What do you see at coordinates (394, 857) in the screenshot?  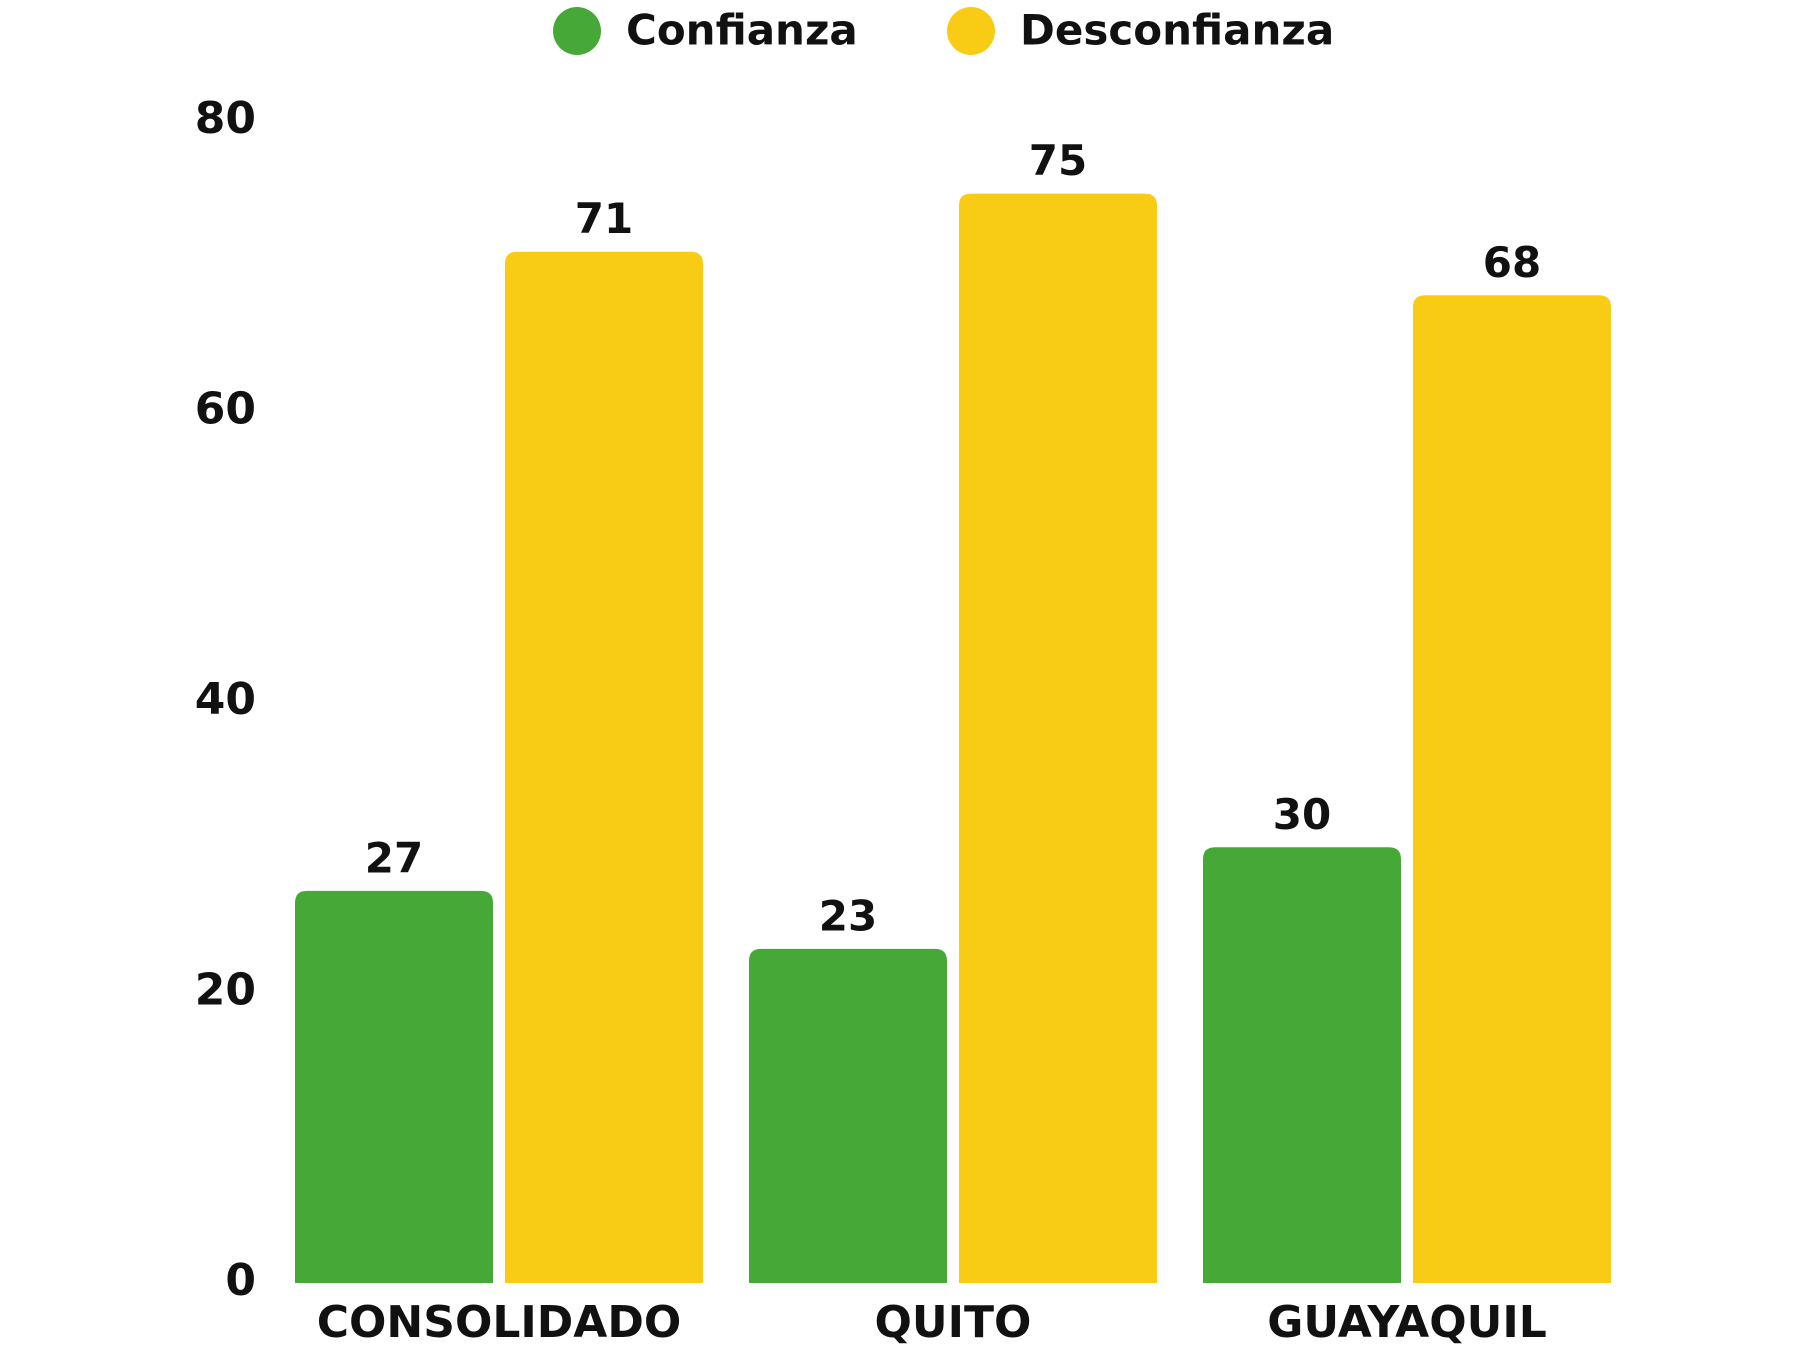 I see `value-label: 27` at bounding box center [394, 857].